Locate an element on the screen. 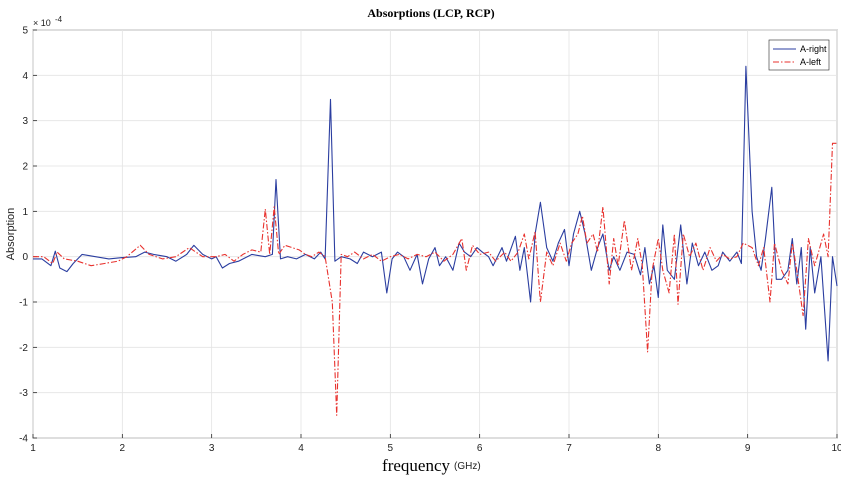 The width and height of the screenshot is (841, 477). y-tick-label: -1 is located at coordinates (23, 303).